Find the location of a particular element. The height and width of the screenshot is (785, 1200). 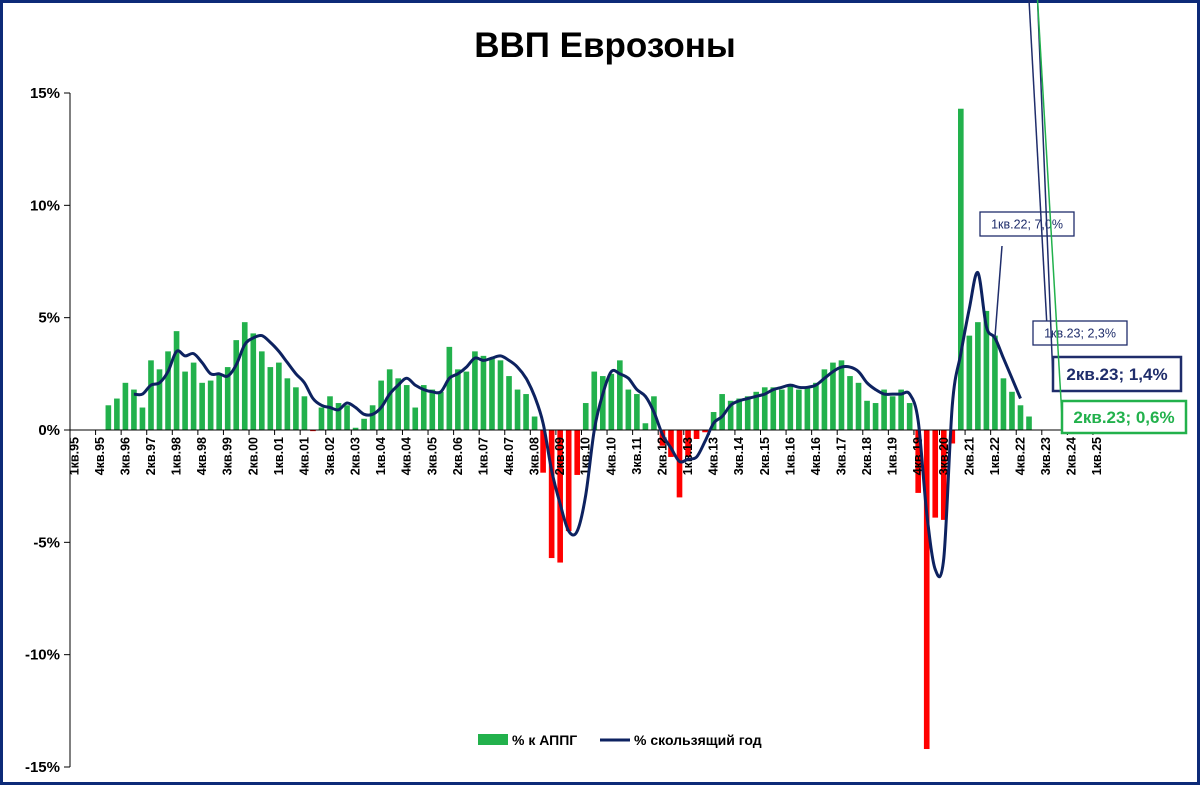

y-tick-label: -5% is located at coordinates (46, 542).